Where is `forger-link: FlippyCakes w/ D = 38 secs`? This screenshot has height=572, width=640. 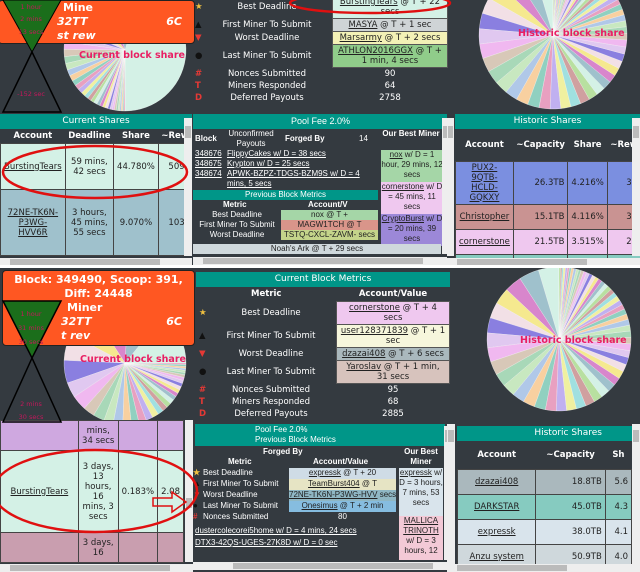
forger-link: FlippyCakes w/ D = 38 secs is located at coordinates (276, 153).